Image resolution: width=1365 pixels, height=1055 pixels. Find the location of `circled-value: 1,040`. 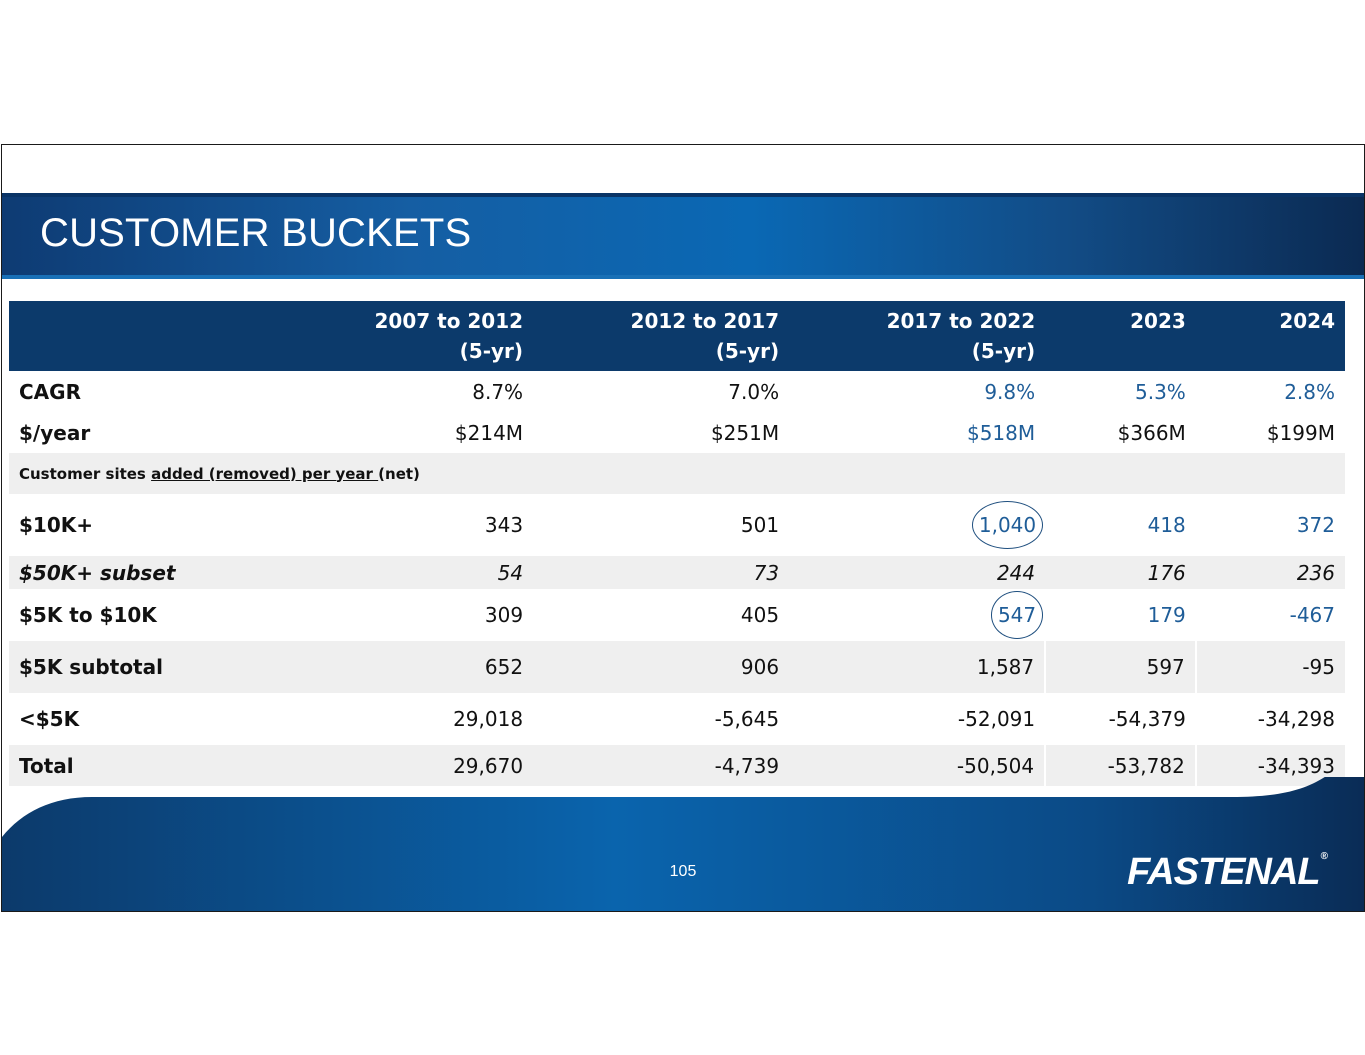

circled-value: 1,040 is located at coordinates (1007, 525).